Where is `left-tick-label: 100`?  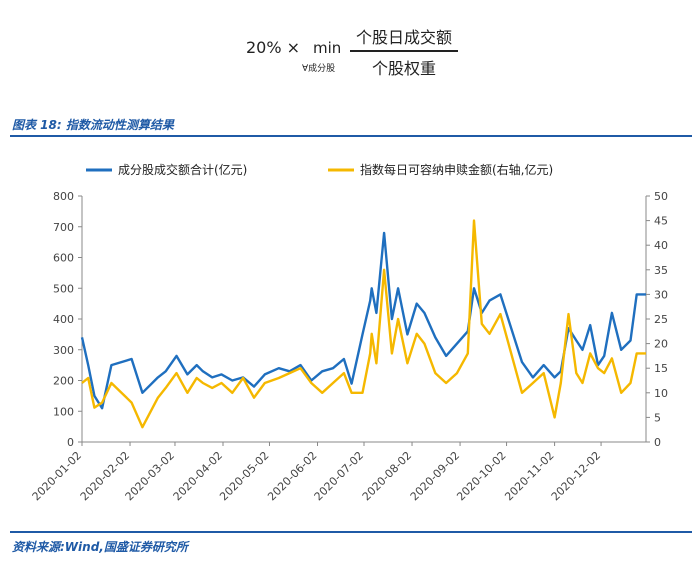
left-tick-label: 100 is located at coordinates (63, 411).